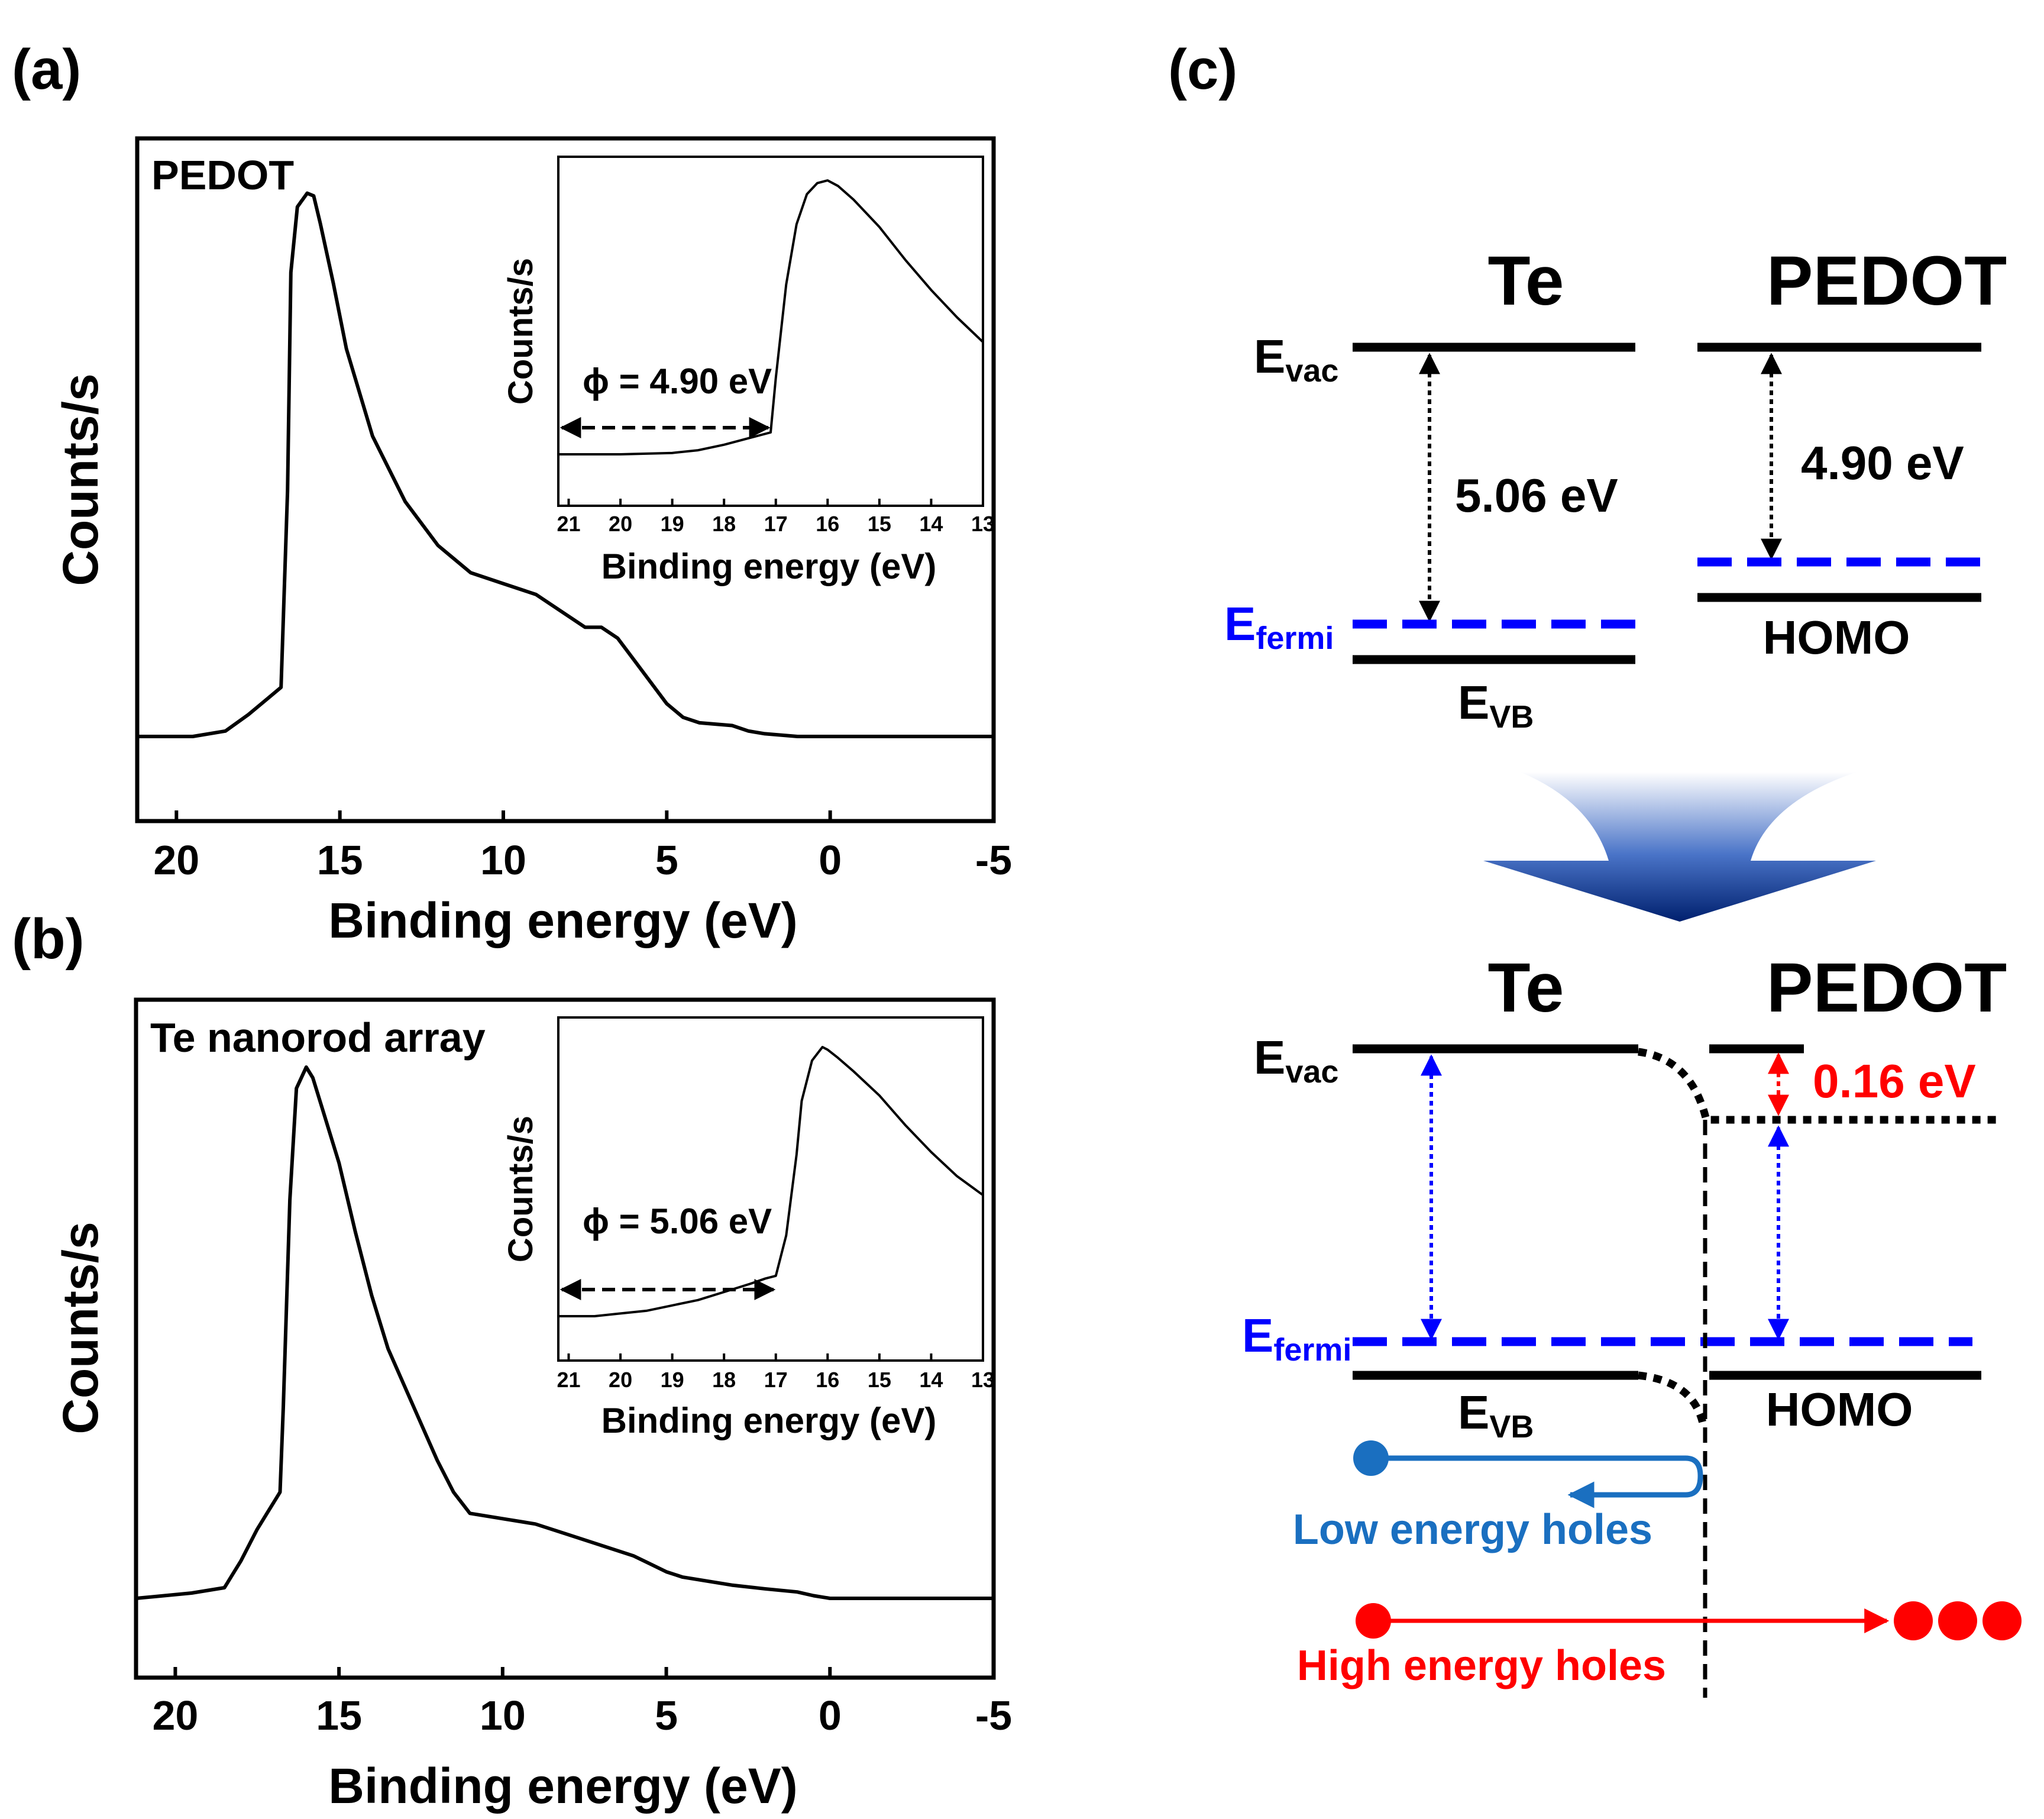 The height and width of the screenshot is (1819, 2044). What do you see at coordinates (582, 1703) in the screenshot?
I see `panel-b-x-ticks: 20 15 10 5 0 -5` at bounding box center [582, 1703].